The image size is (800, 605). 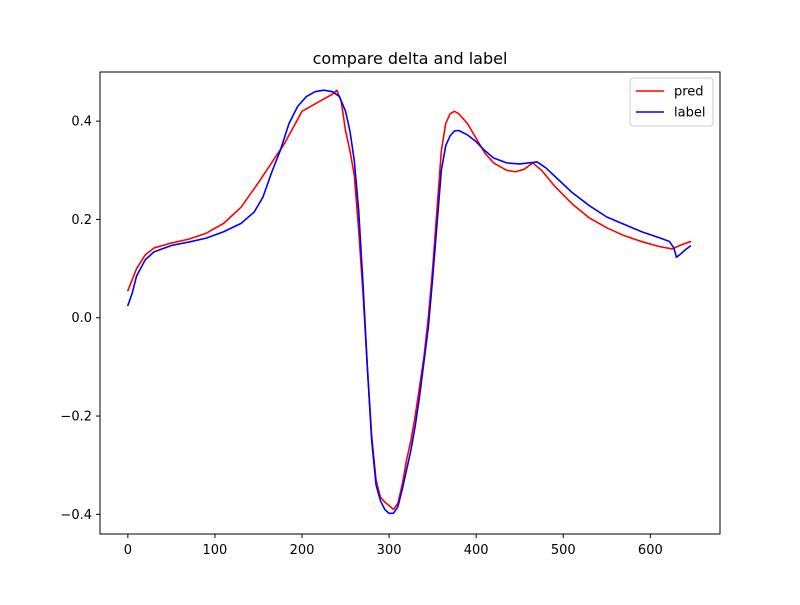 What do you see at coordinates (671, 102) in the screenshot?
I see `legend-box` at bounding box center [671, 102].